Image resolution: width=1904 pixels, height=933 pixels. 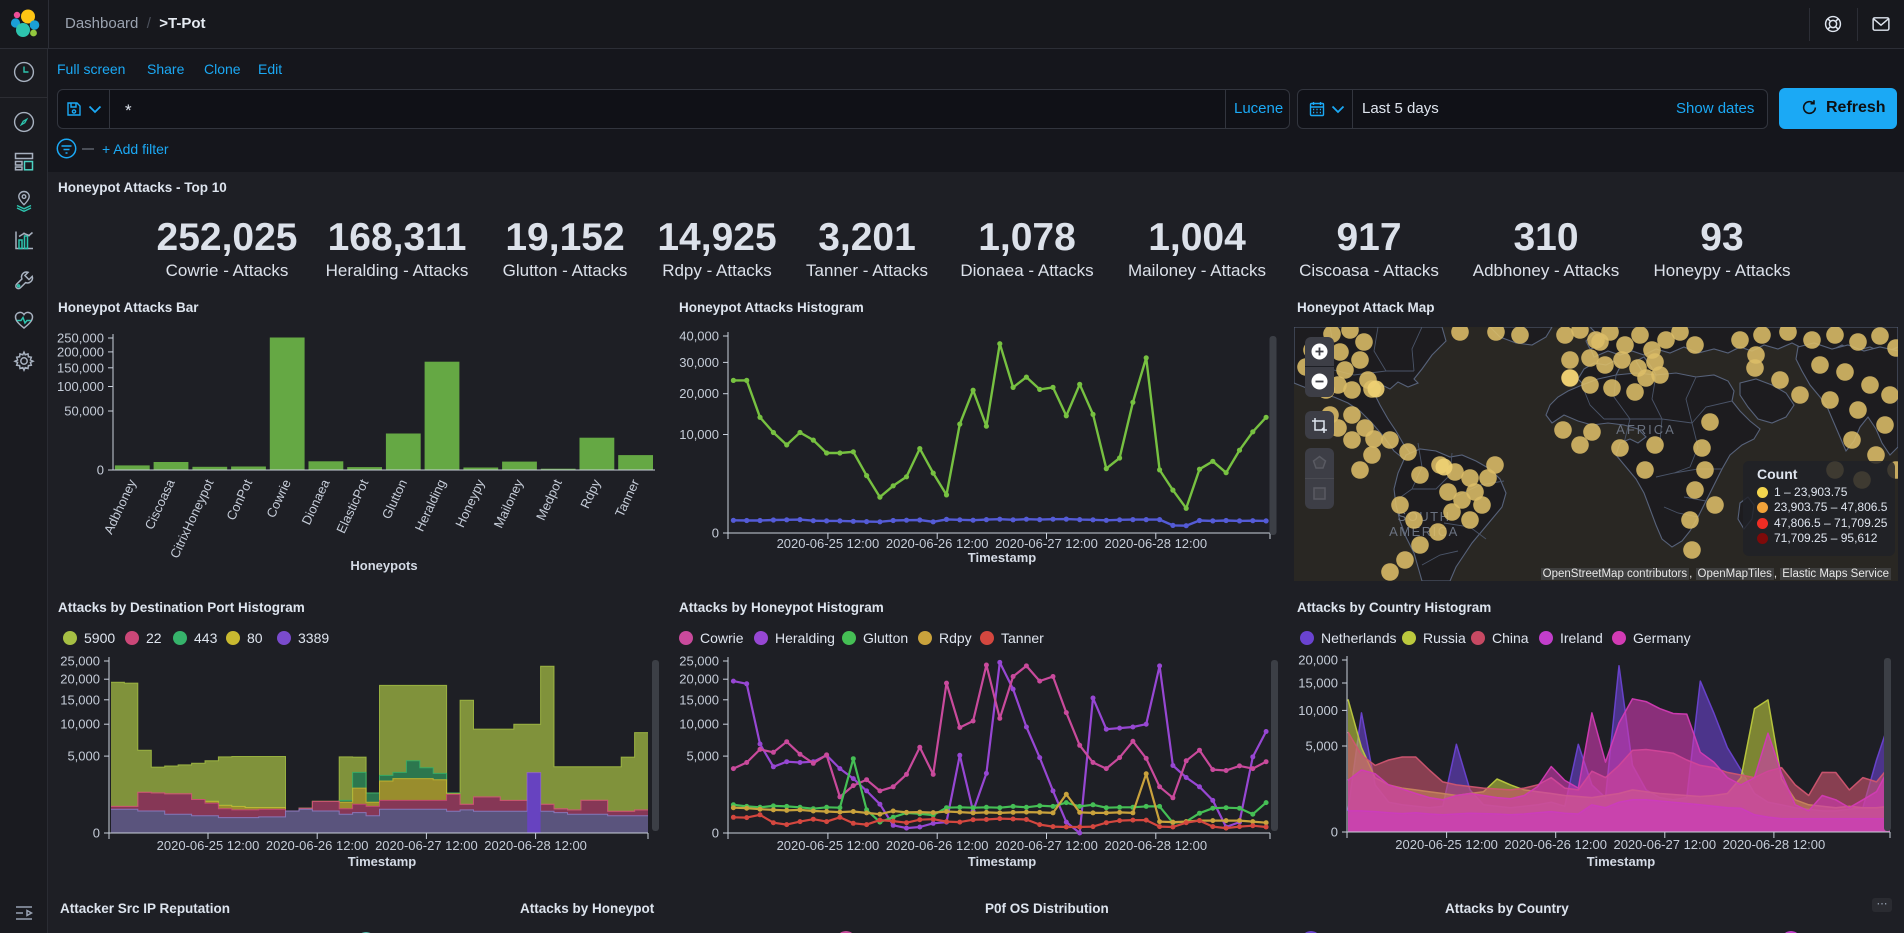 What do you see at coordinates (383, 565) in the screenshot?
I see `svg-text: Honeypots` at bounding box center [383, 565].